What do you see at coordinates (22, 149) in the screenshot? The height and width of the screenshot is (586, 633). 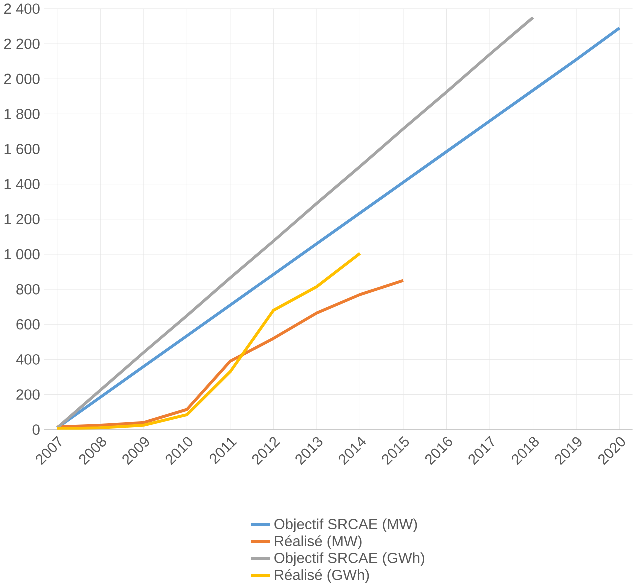 I see `y-tick-label: 1 600` at bounding box center [22, 149].